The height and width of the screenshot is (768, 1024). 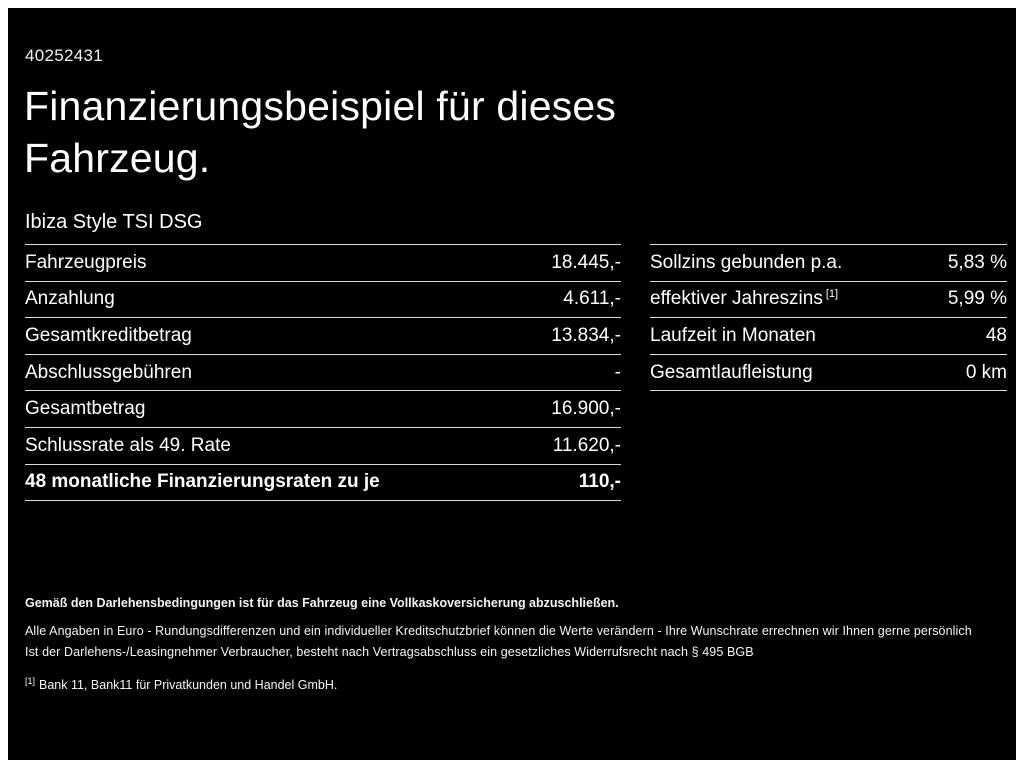 I want to click on table-row: Gesamtkreditbetrag 13.834,-, so click(x=323, y=336).